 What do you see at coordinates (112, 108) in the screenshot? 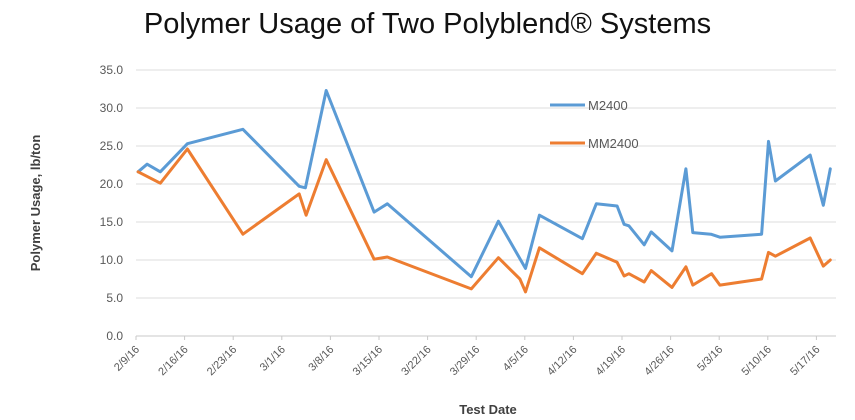
I see `y-tick-label: 30.0` at bounding box center [112, 108].